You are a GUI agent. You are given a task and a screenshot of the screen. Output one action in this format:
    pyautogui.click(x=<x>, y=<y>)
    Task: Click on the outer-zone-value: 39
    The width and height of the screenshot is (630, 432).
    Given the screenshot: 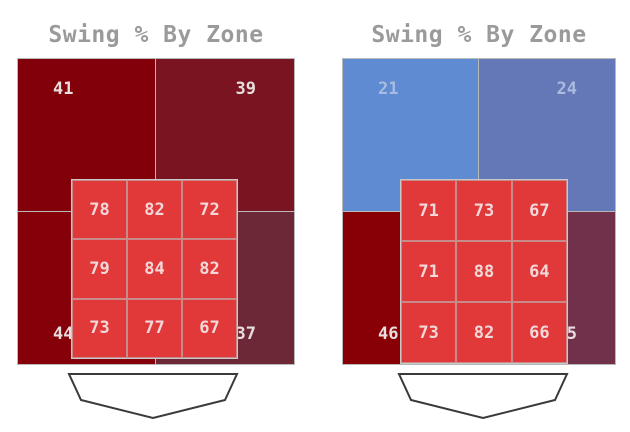 What is the action you would take?
    pyautogui.click(x=245, y=89)
    